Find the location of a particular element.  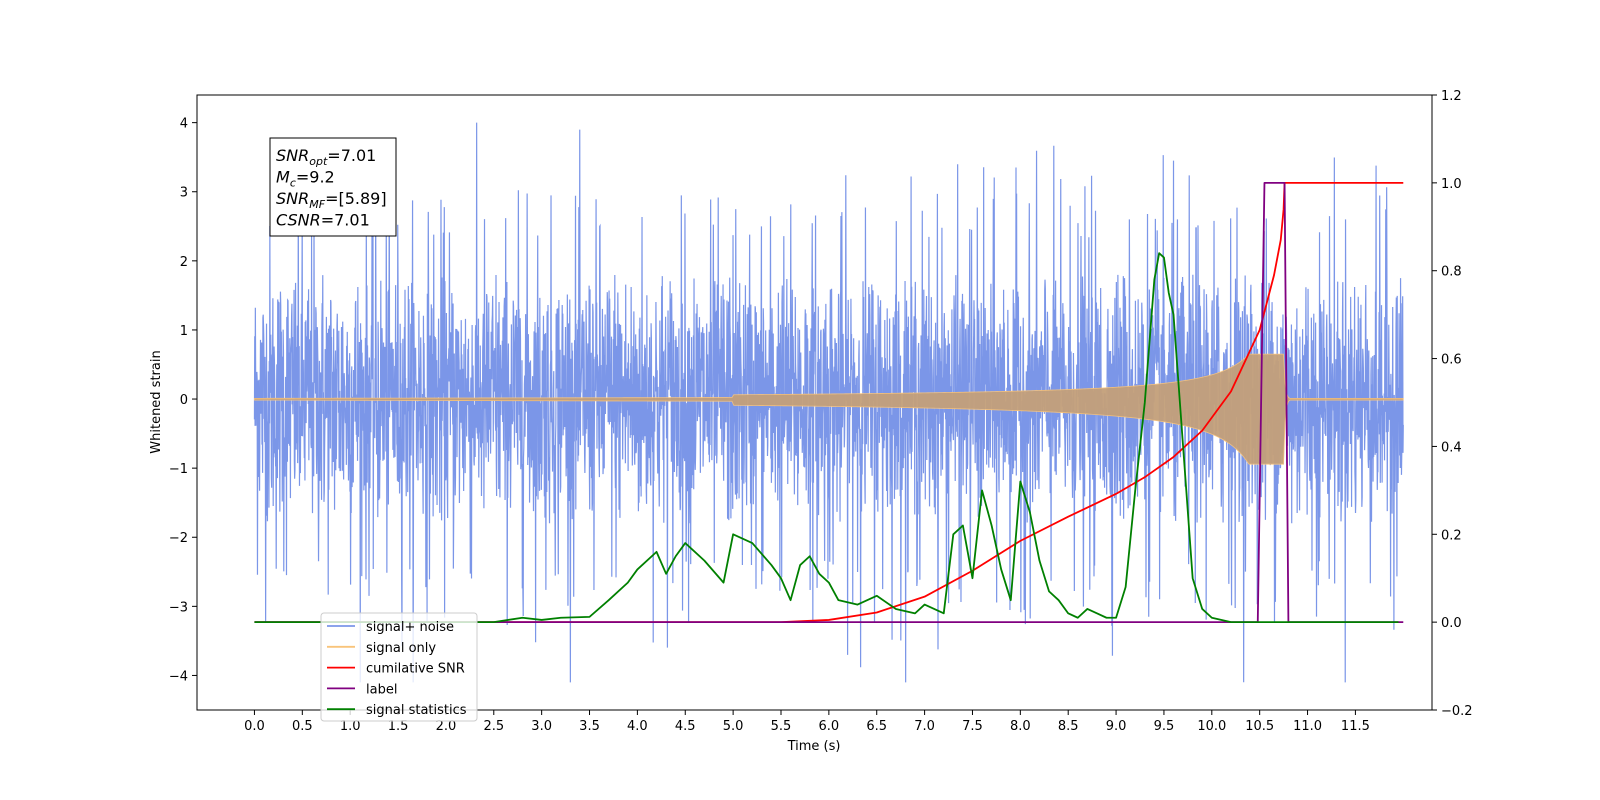

y2-tick-label: 1.2 is located at coordinates (1451, 96).